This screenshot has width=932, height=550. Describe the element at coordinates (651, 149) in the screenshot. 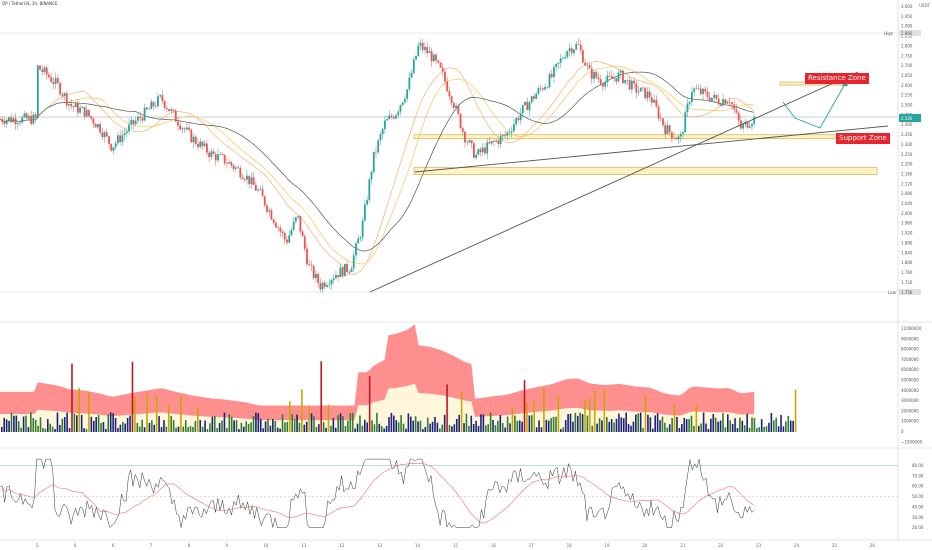

I see `support-trendline` at that location.